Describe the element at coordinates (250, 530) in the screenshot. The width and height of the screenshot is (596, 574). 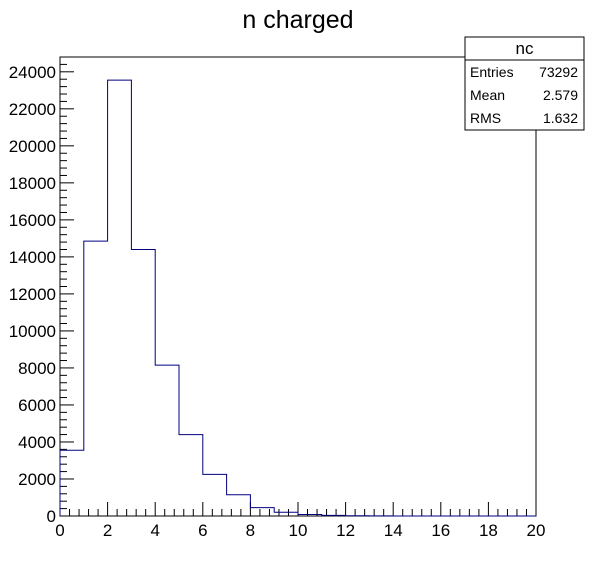
I see `x-tick-label: 8` at that location.